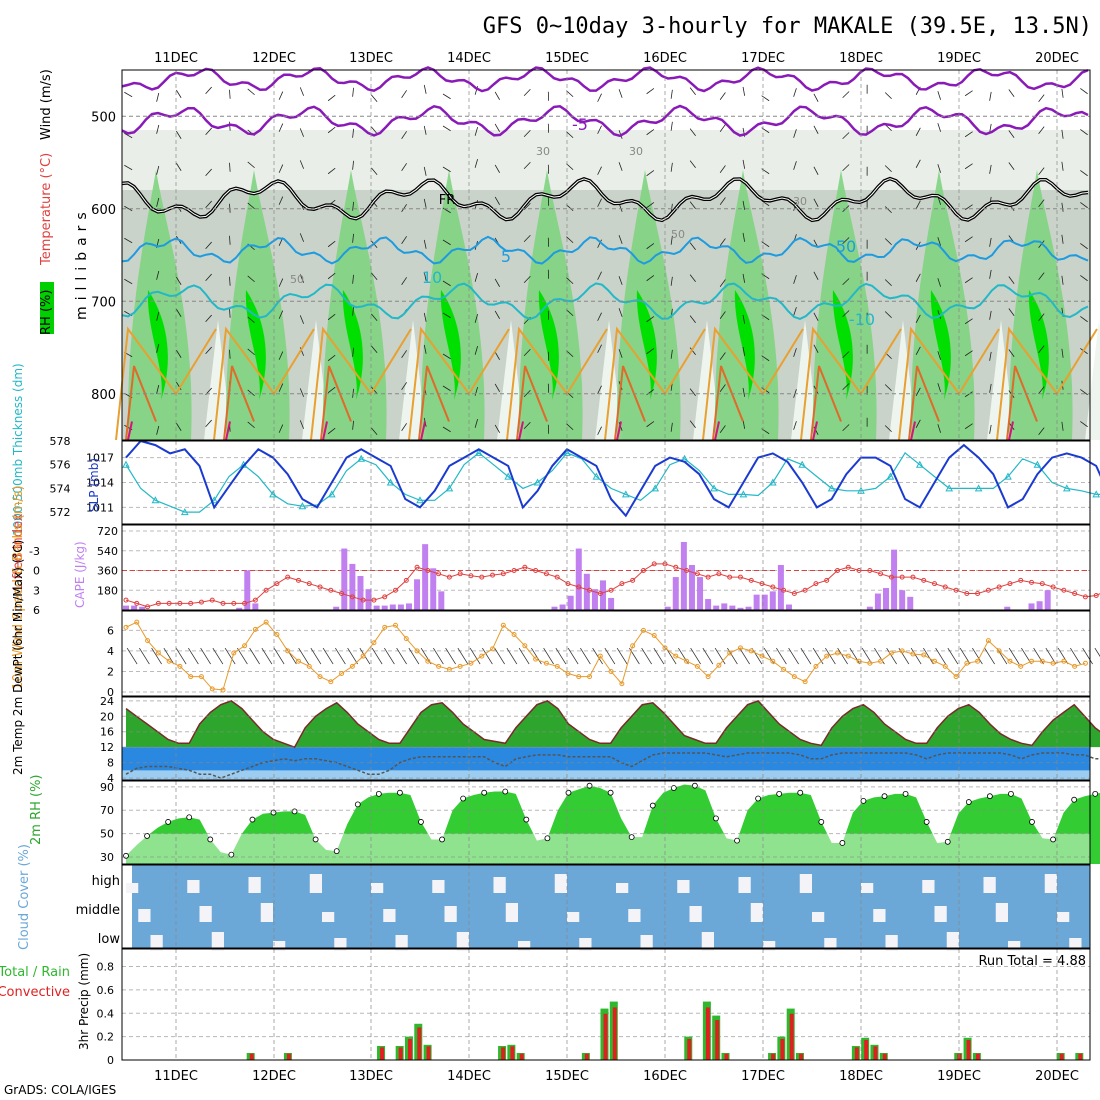  I want to click on run-total-label: Run Total = 4.88, so click(1032, 961).